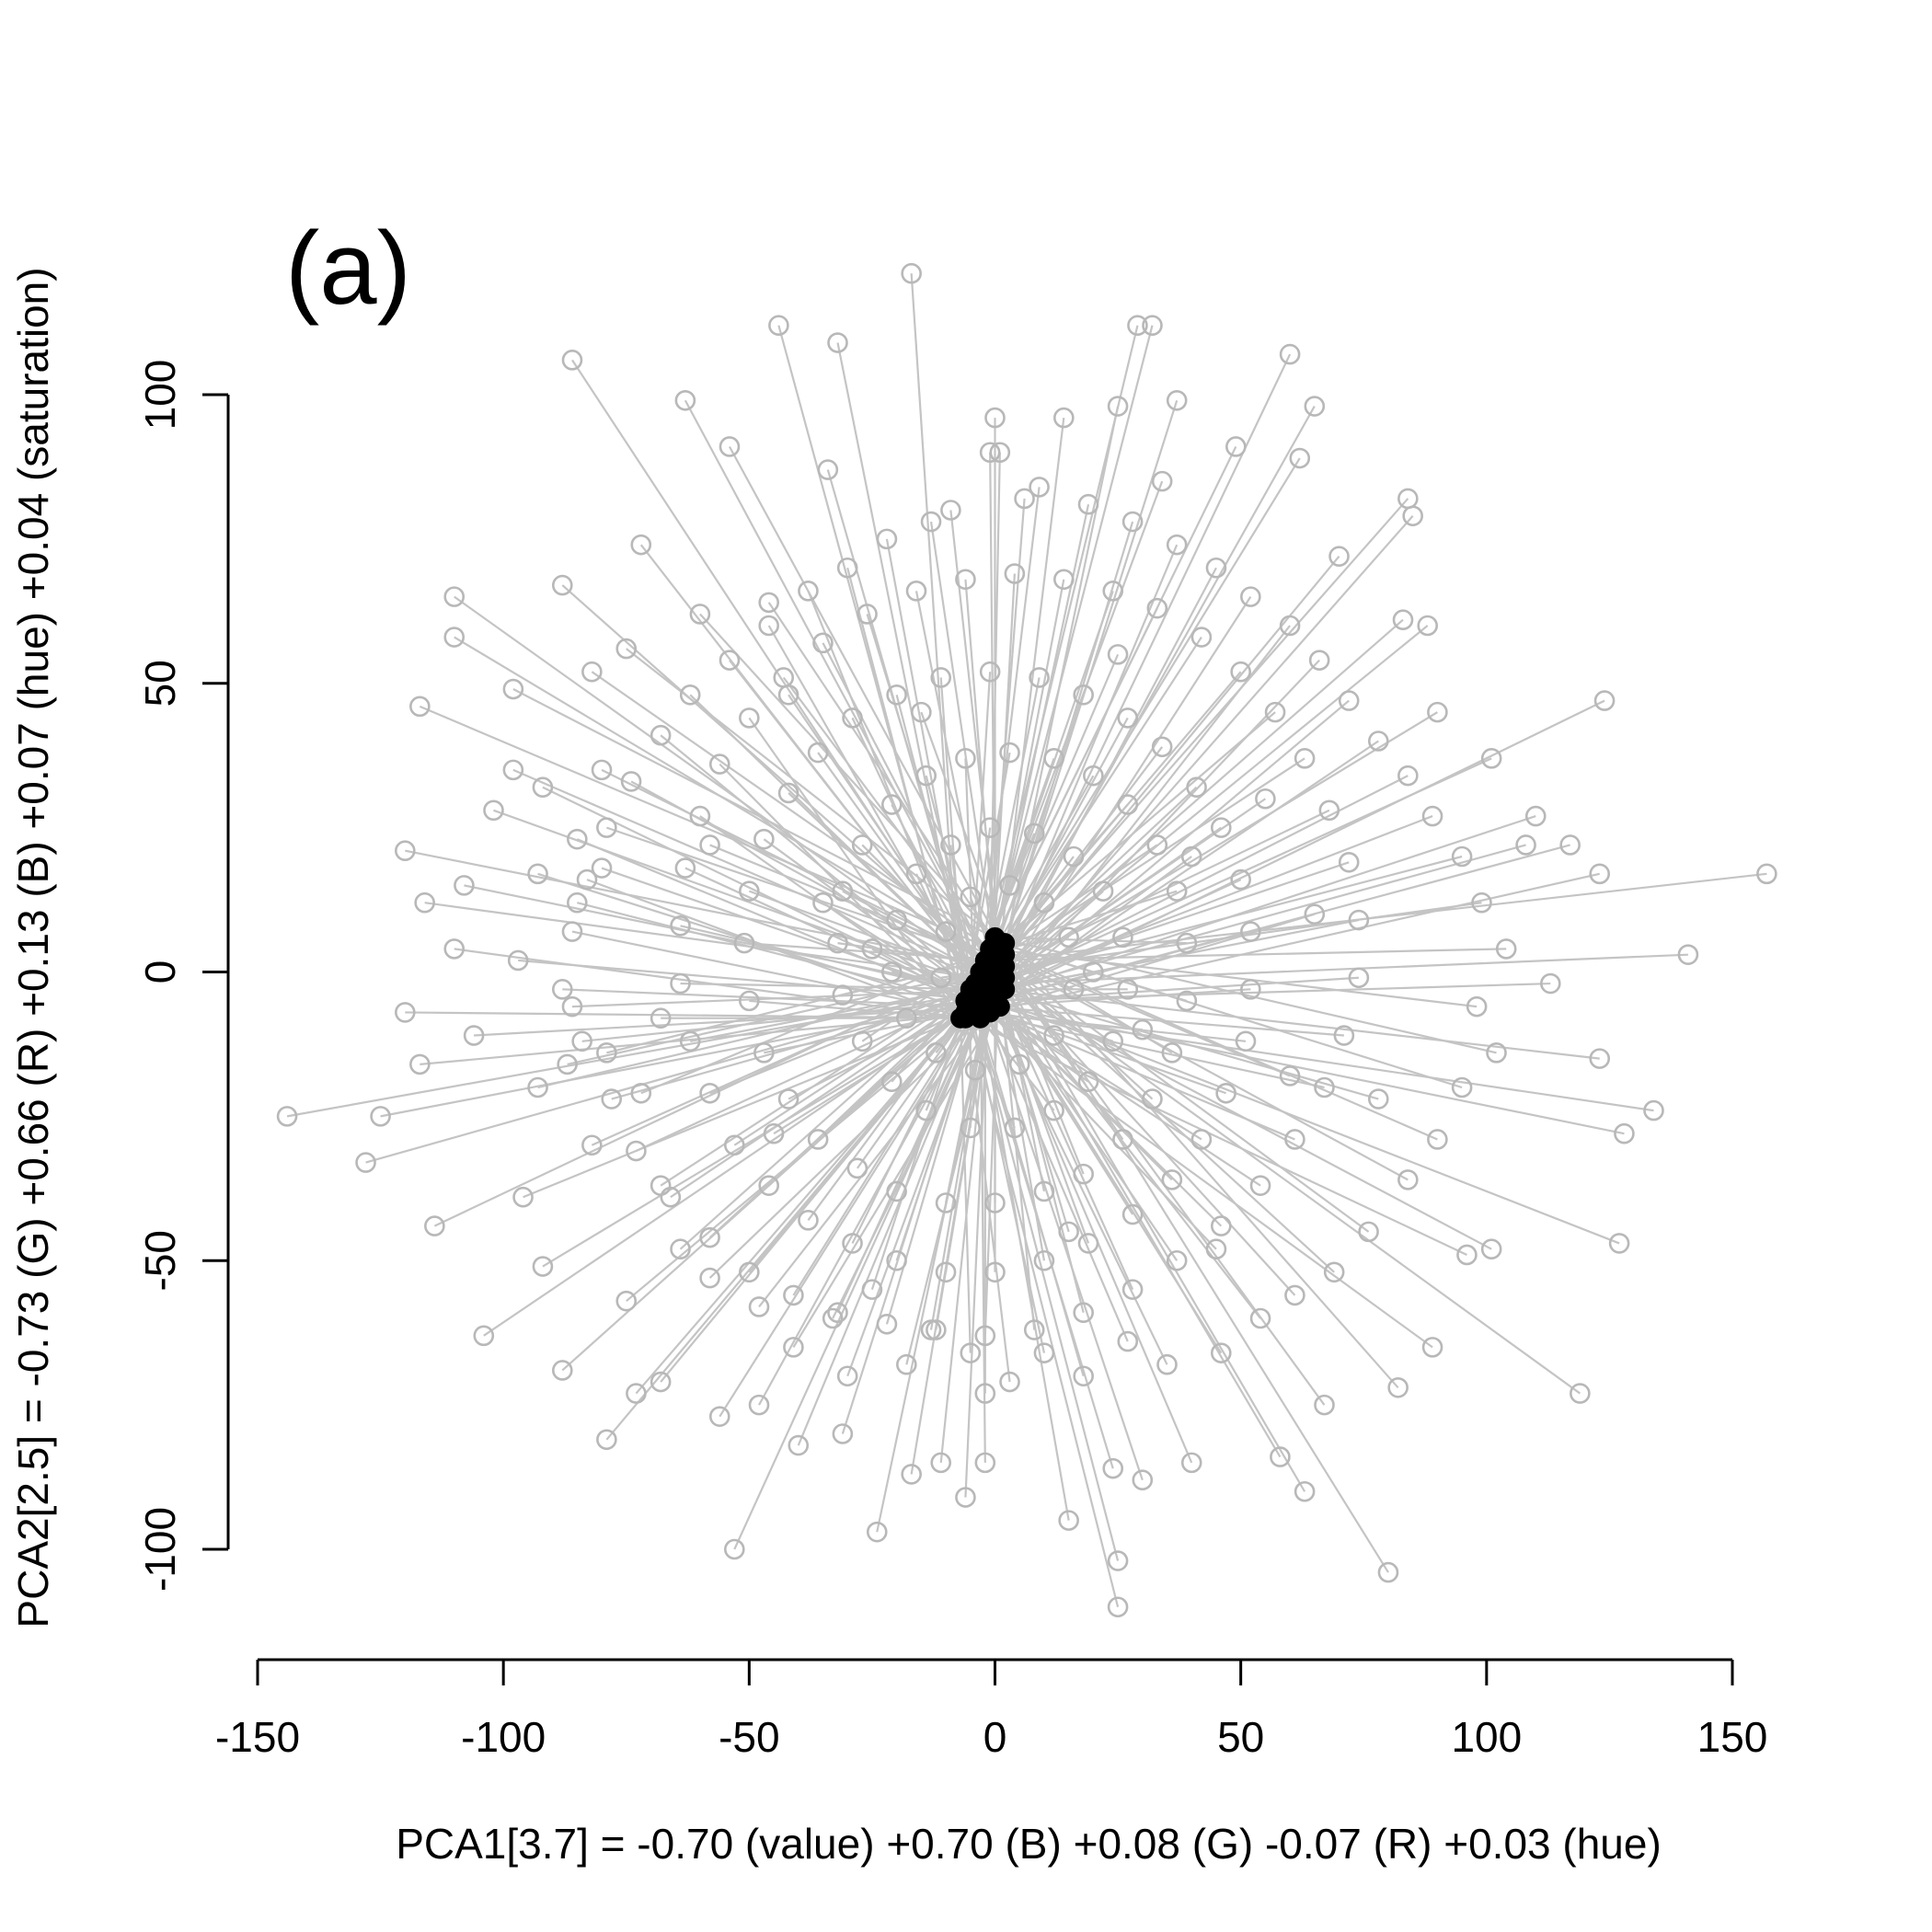 This screenshot has height=1932, width=1932. Describe the element at coordinates (503, 1737) in the screenshot. I see `x-tick-label: -100` at that location.